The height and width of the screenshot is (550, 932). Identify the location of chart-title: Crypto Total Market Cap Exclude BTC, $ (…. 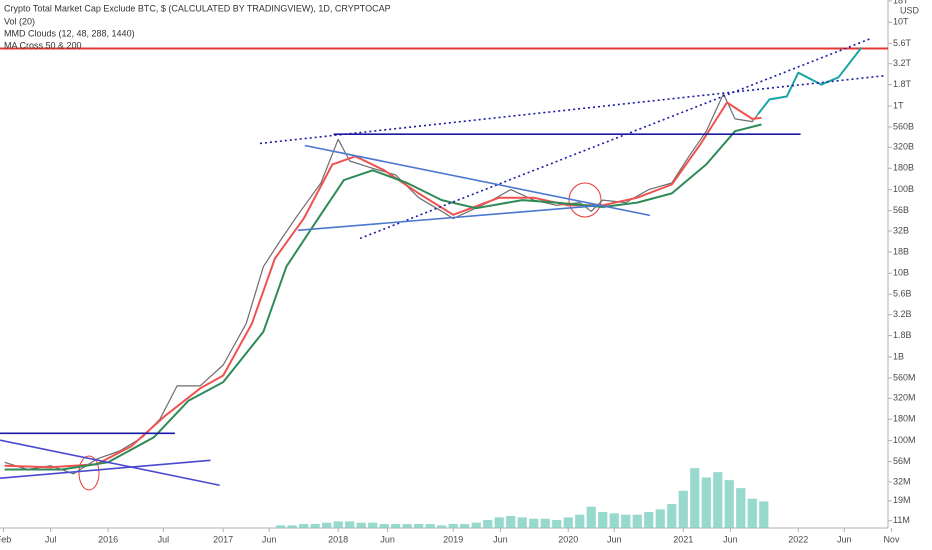
(197, 8).